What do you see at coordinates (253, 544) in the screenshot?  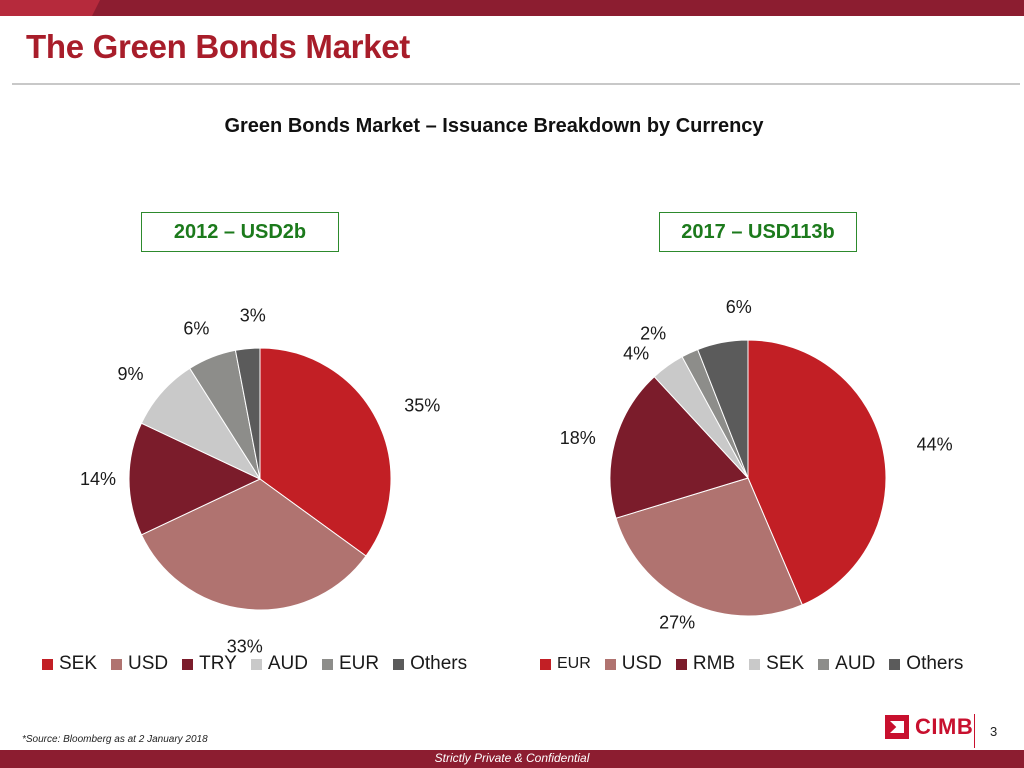 I see `pie-slice-2012-usd` at bounding box center [253, 544].